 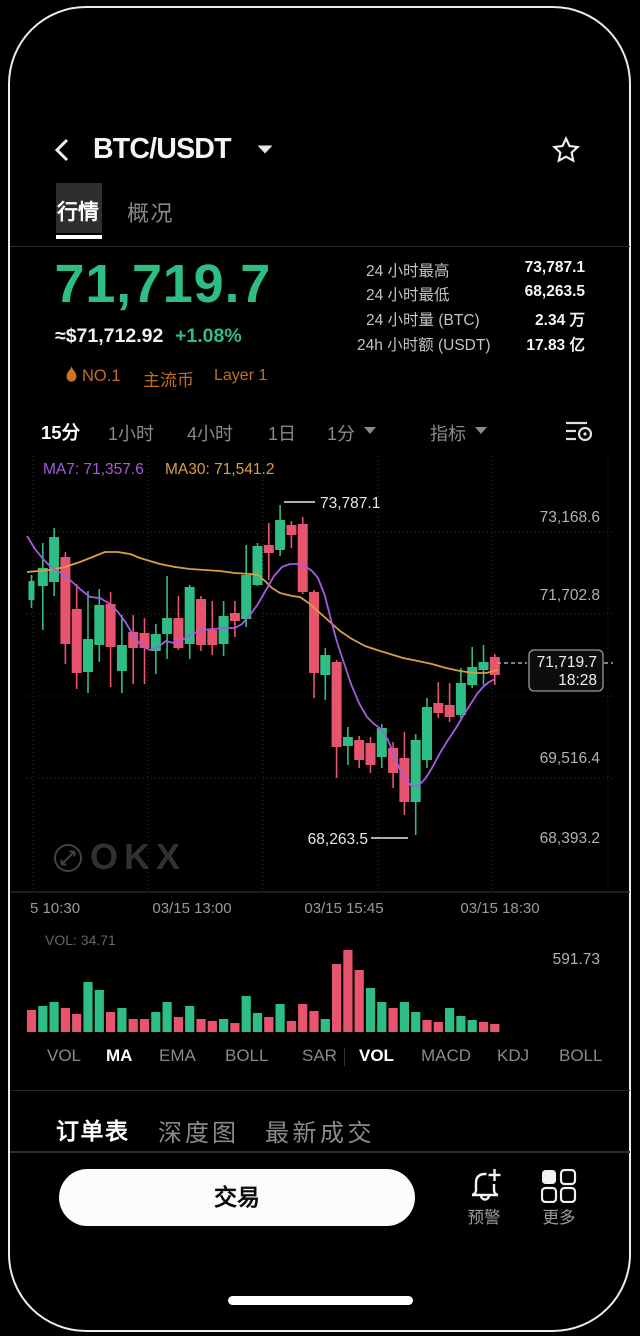 What do you see at coordinates (93, 469) in the screenshot?
I see `svg-text: MA7: 71,357.6` at bounding box center [93, 469].